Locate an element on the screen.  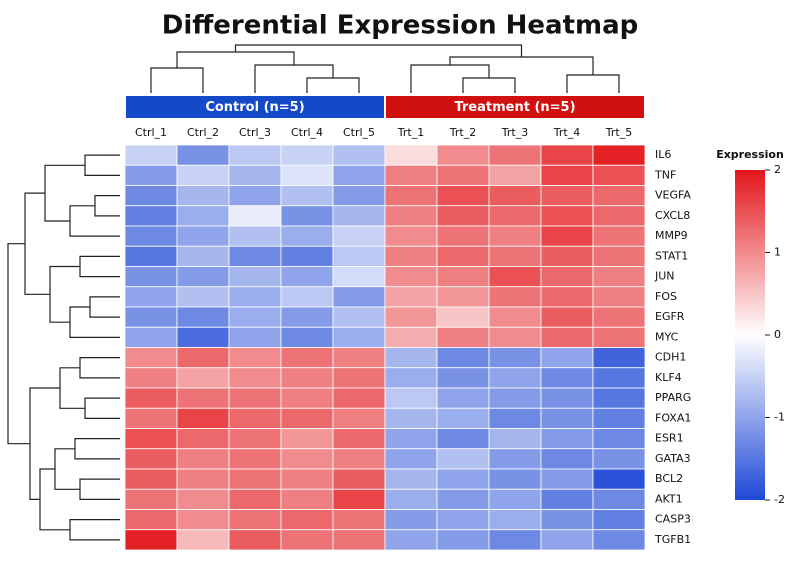
row-label: MMP9 is located at coordinates (671, 235).